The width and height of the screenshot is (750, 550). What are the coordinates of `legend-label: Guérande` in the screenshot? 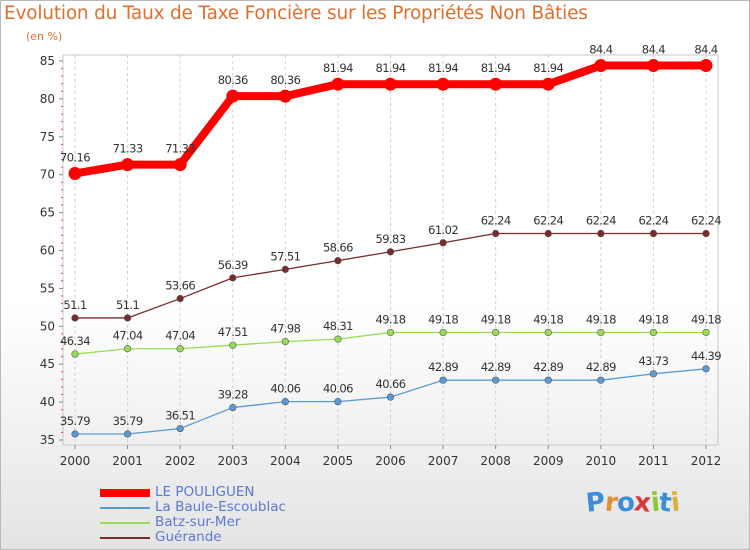 It's located at (188, 537).